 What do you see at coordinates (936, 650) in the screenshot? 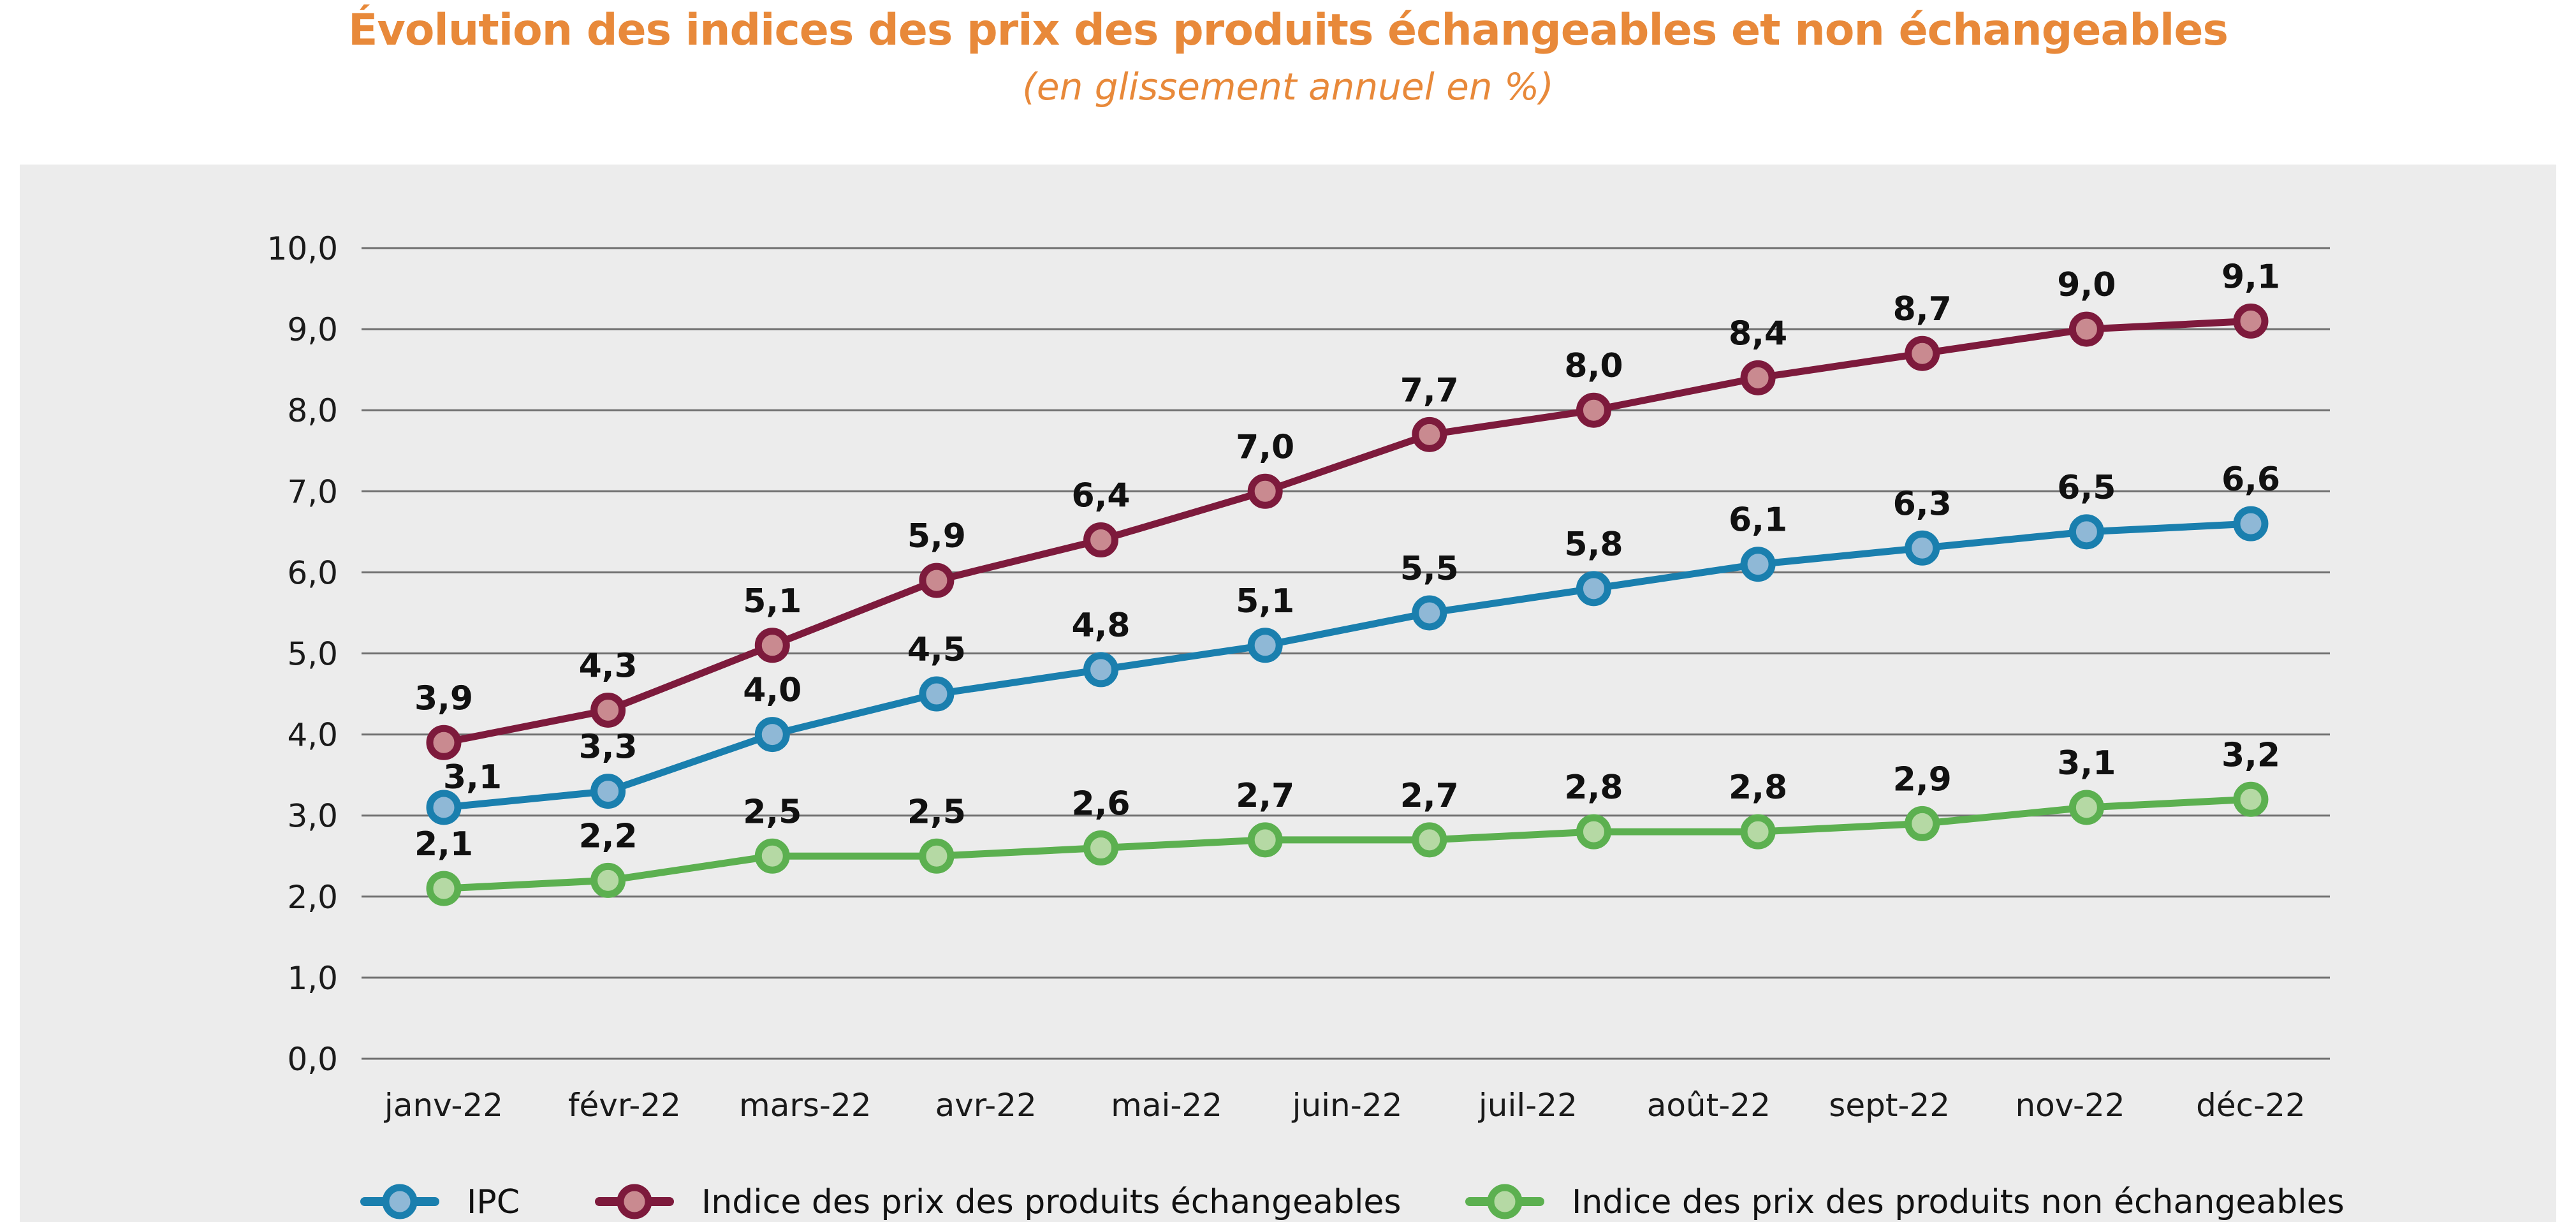
I see `data-label: 4,5` at bounding box center [936, 650].